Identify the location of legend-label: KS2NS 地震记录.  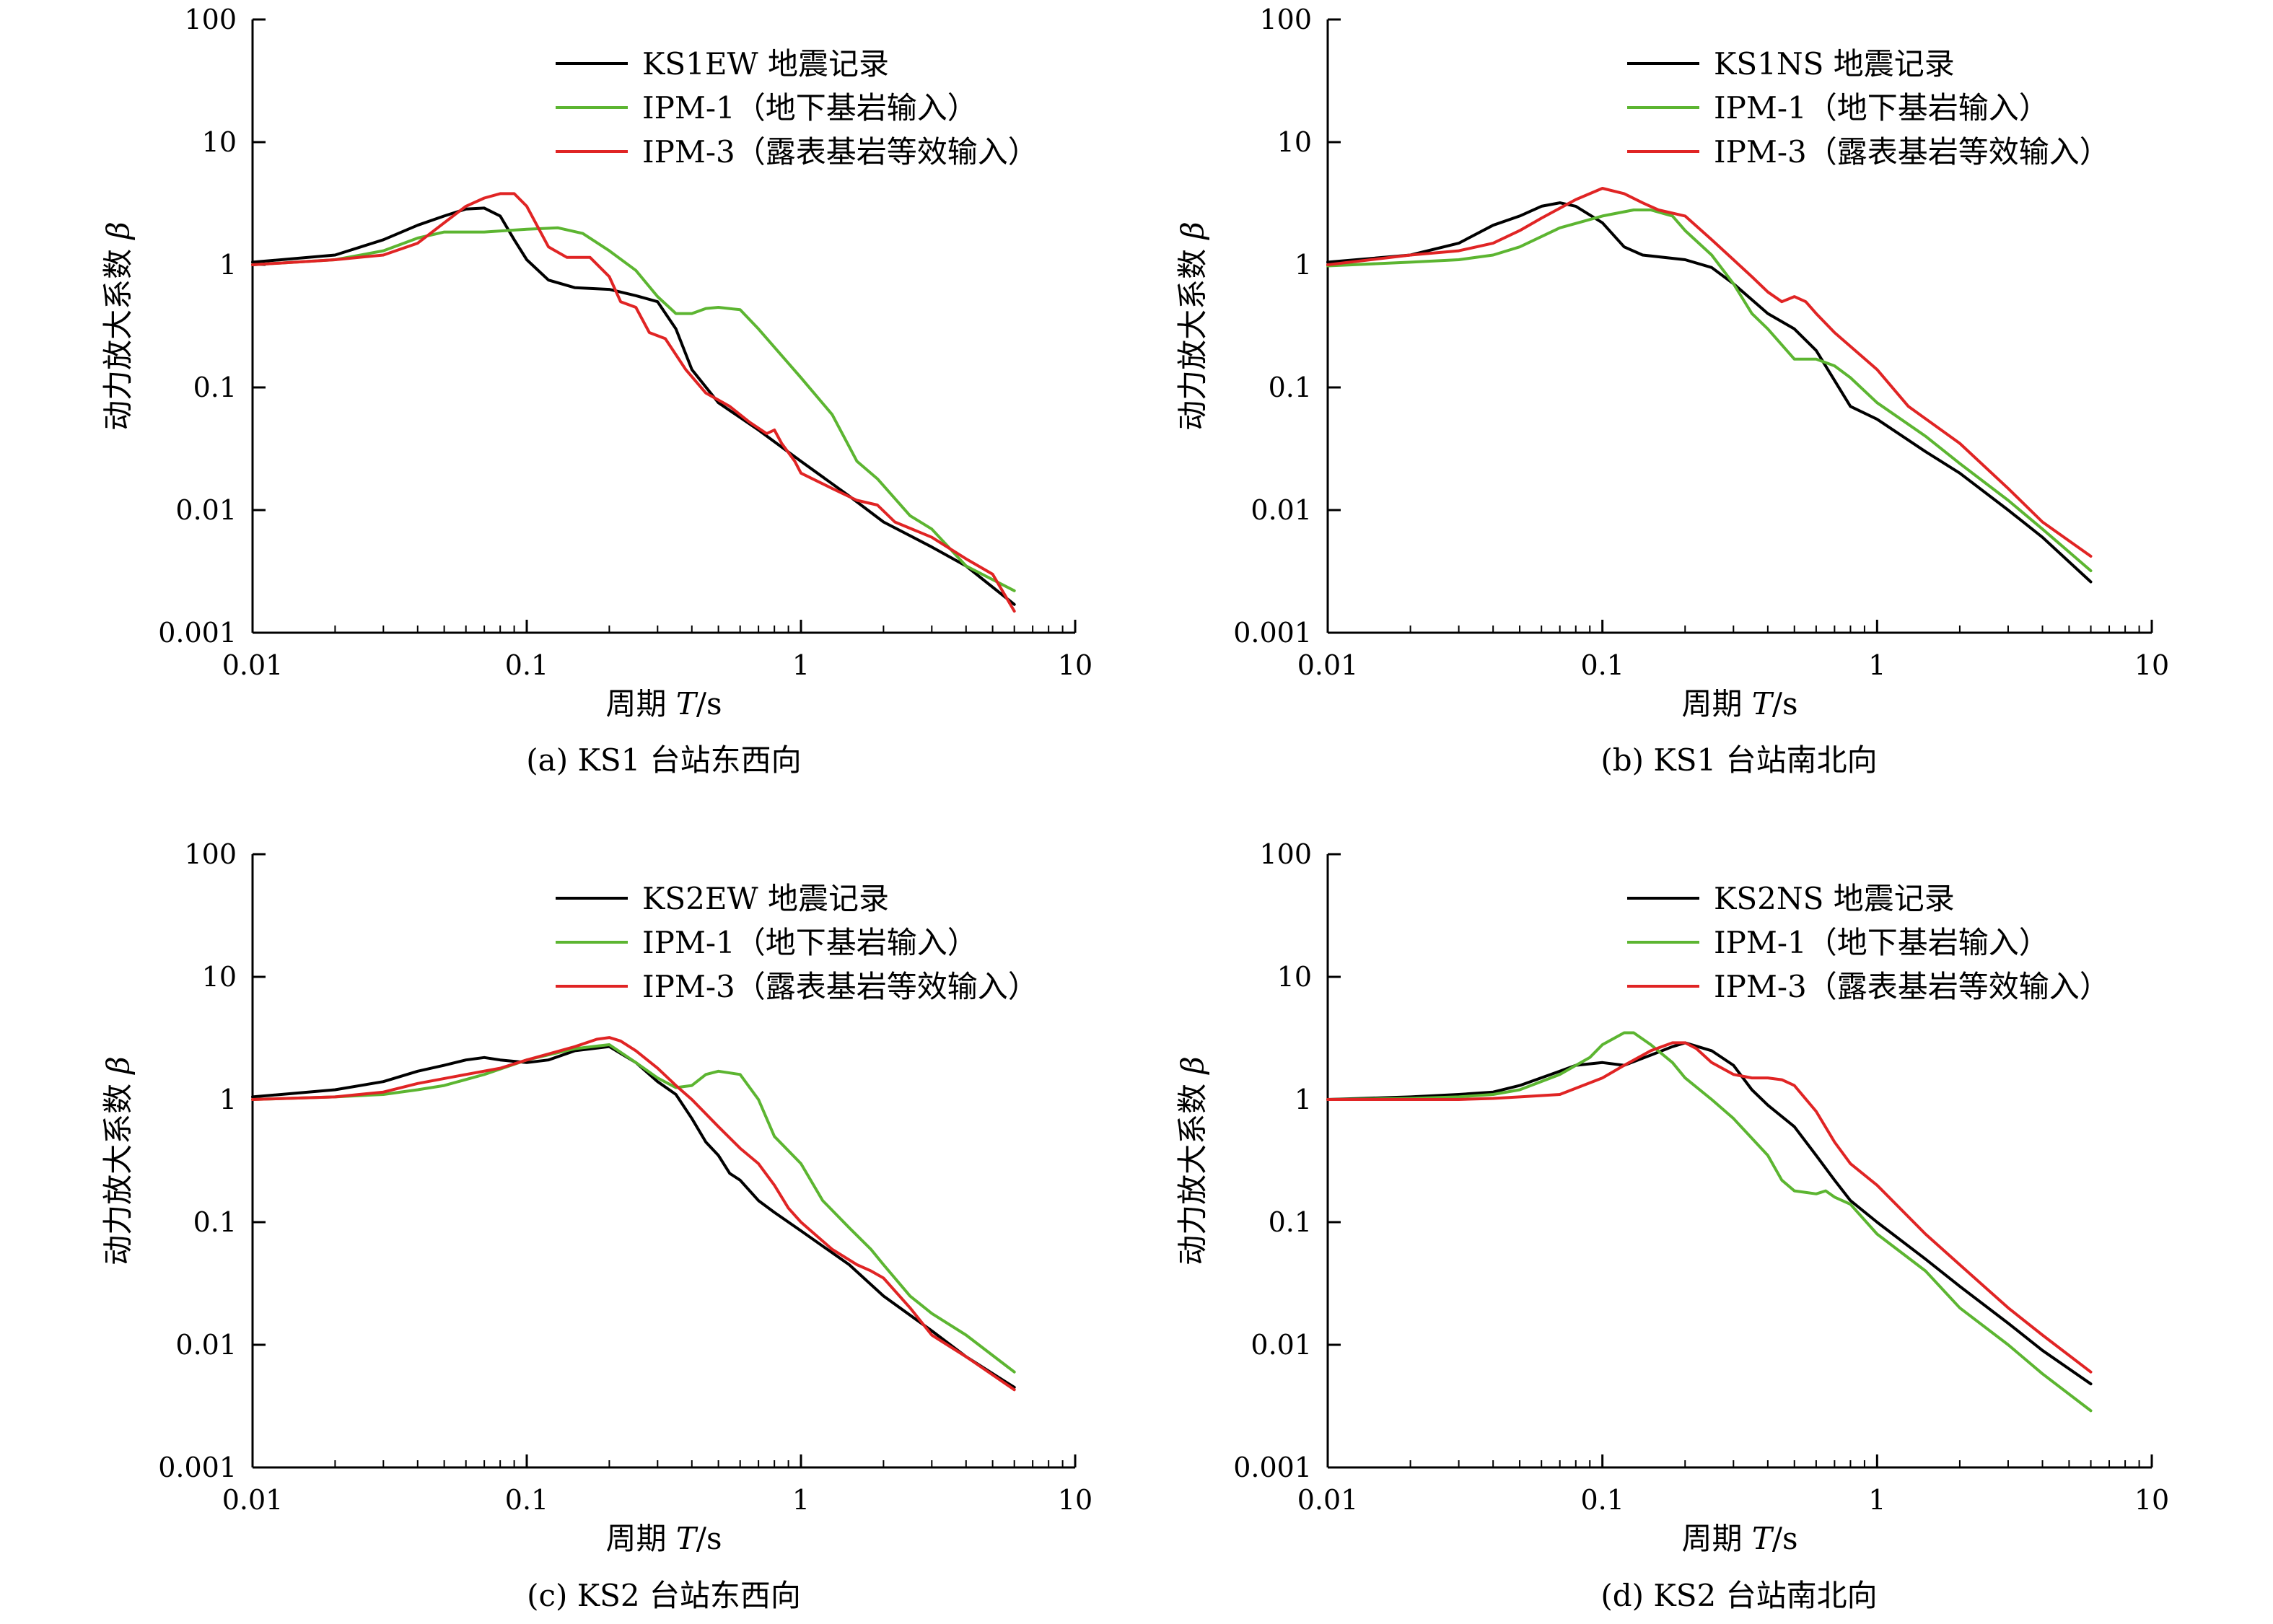
(1834, 899).